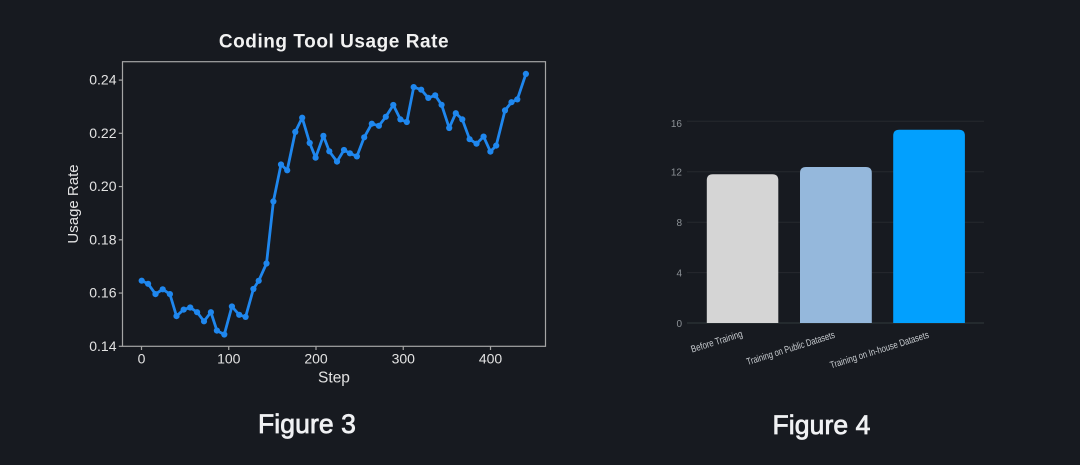 The height and width of the screenshot is (465, 1080). I want to click on svg-text: 400, so click(491, 359).